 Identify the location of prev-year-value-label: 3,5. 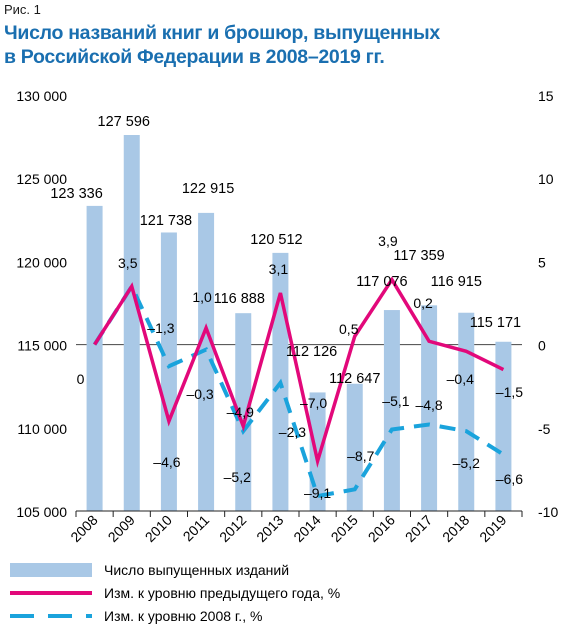
(128, 263).